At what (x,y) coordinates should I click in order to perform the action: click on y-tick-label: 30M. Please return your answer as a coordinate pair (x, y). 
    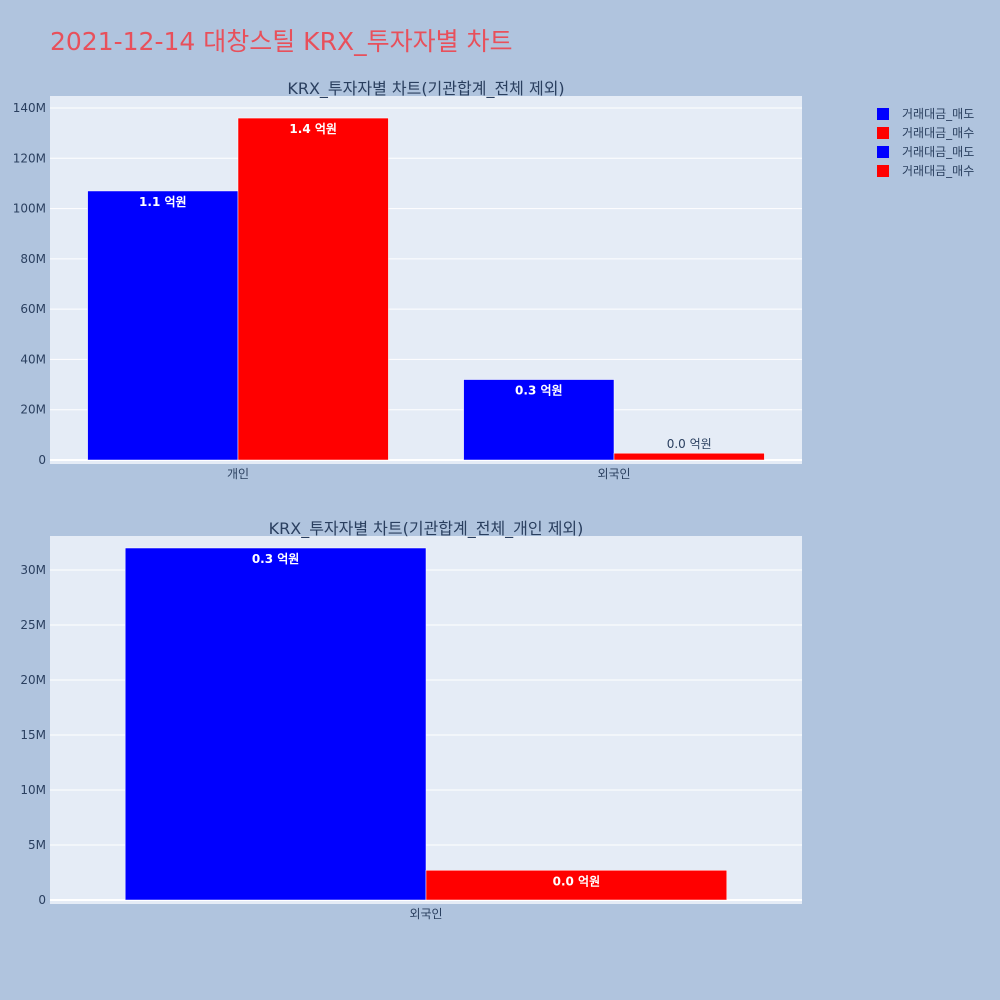
    Looking at the image, I should click on (33, 570).